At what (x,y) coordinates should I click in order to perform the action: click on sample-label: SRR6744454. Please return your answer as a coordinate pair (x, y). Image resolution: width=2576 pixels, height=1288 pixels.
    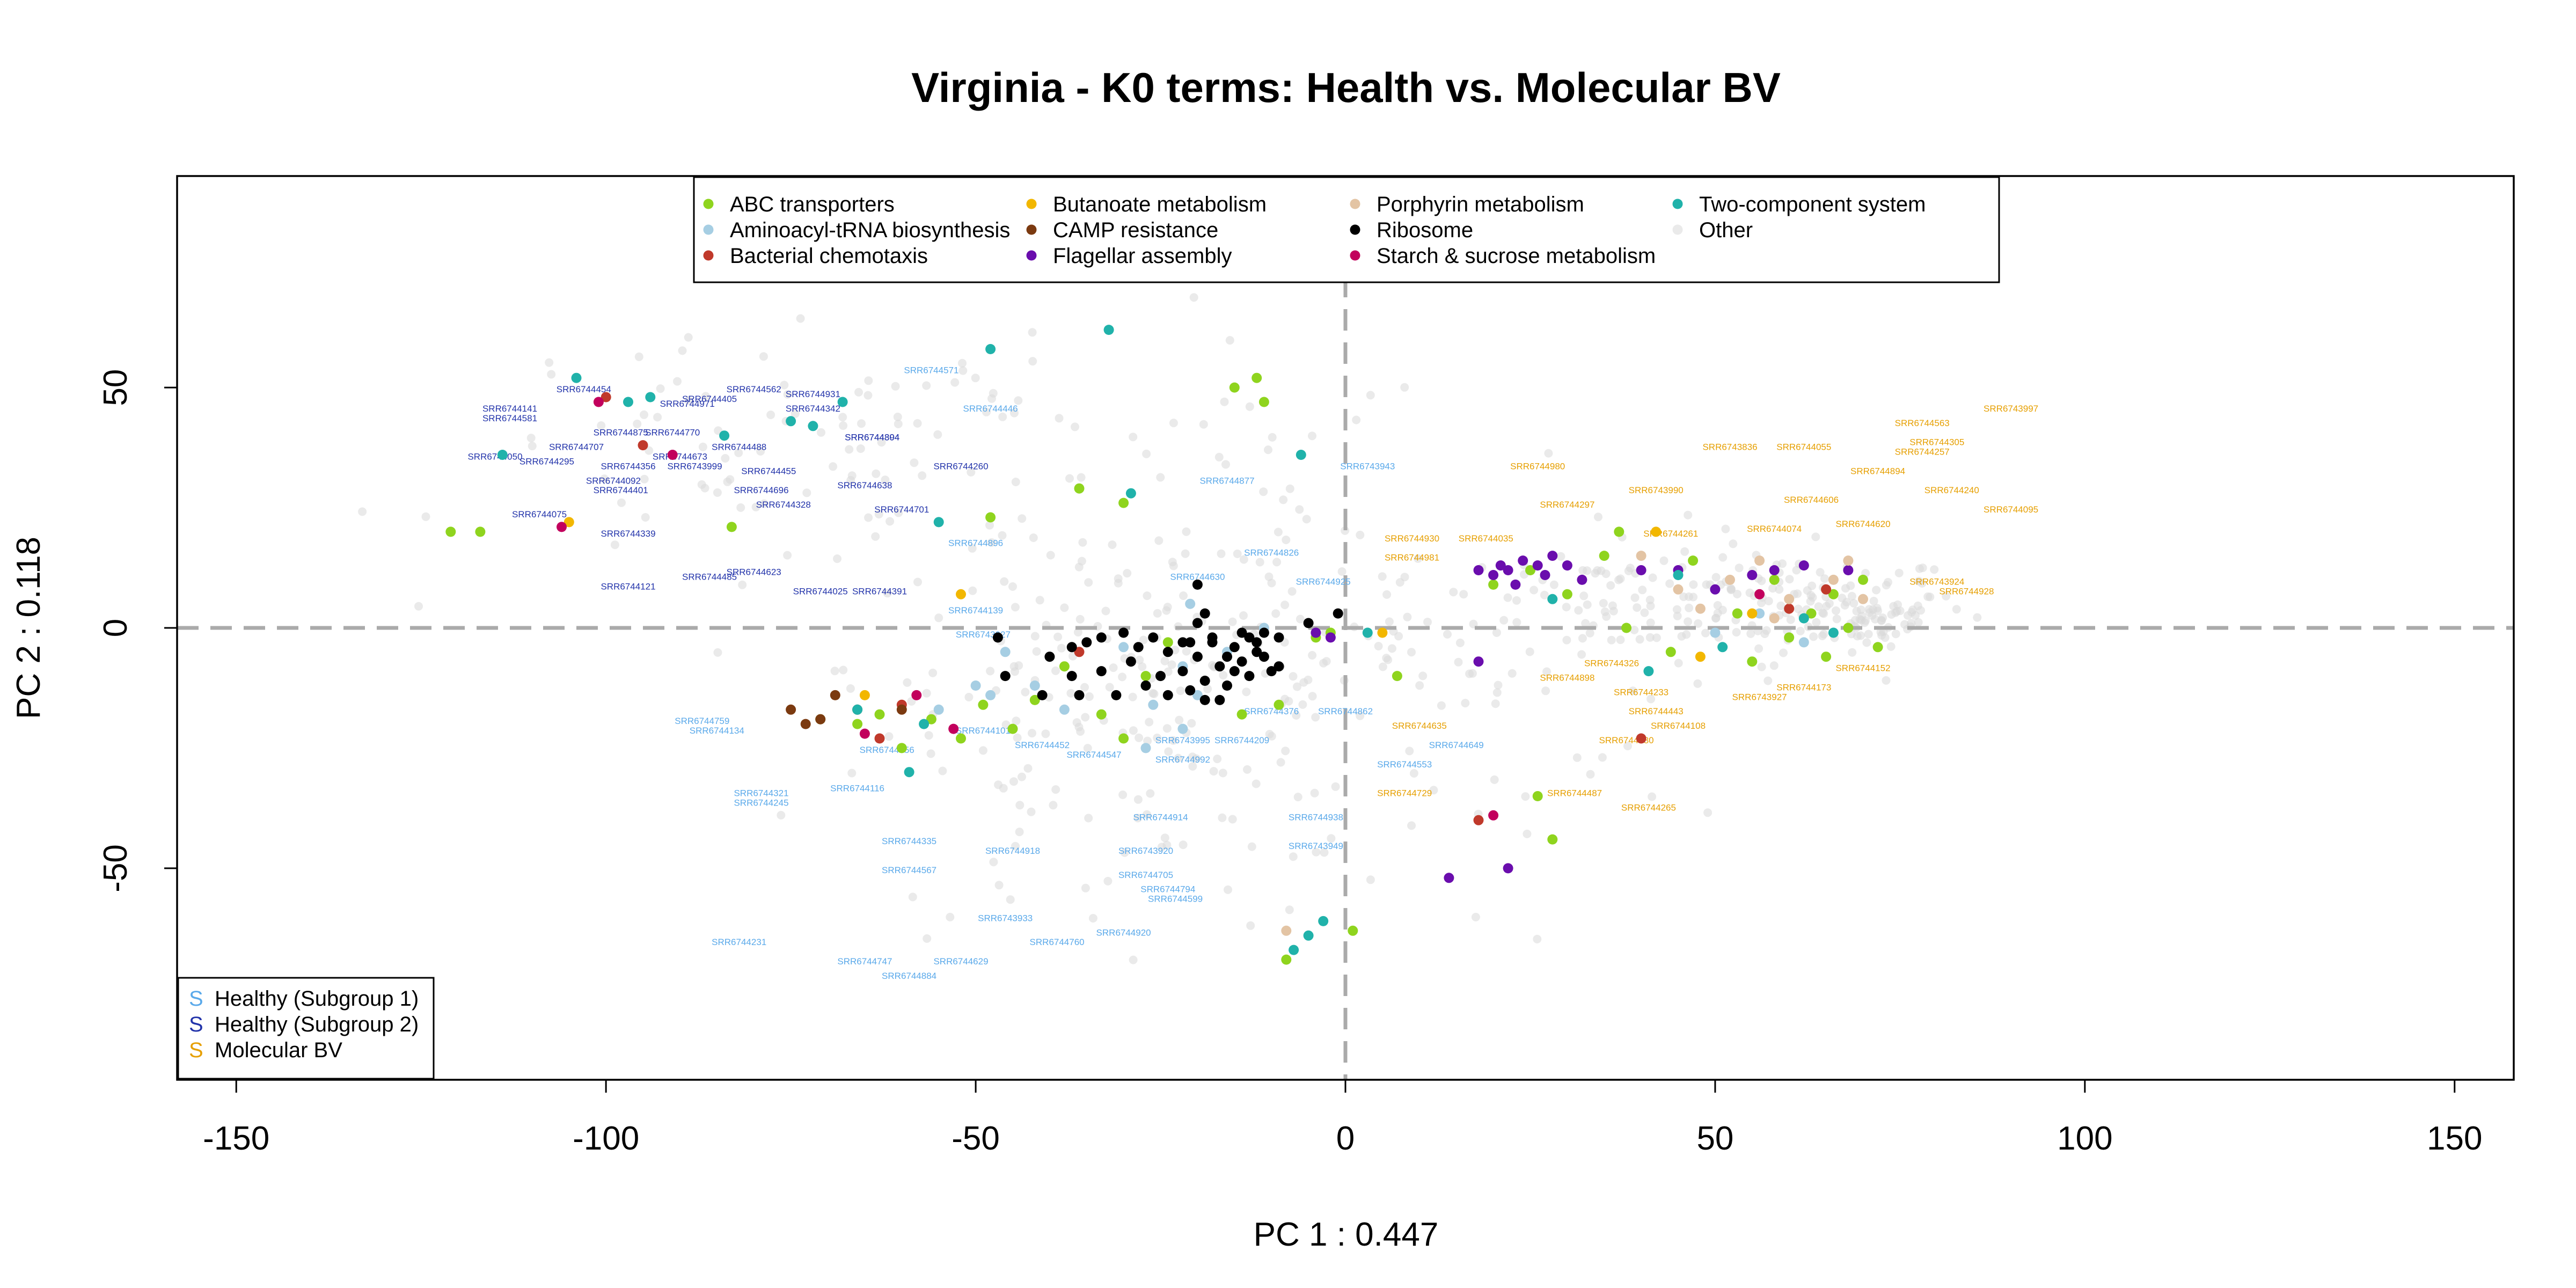
    Looking at the image, I should click on (584, 389).